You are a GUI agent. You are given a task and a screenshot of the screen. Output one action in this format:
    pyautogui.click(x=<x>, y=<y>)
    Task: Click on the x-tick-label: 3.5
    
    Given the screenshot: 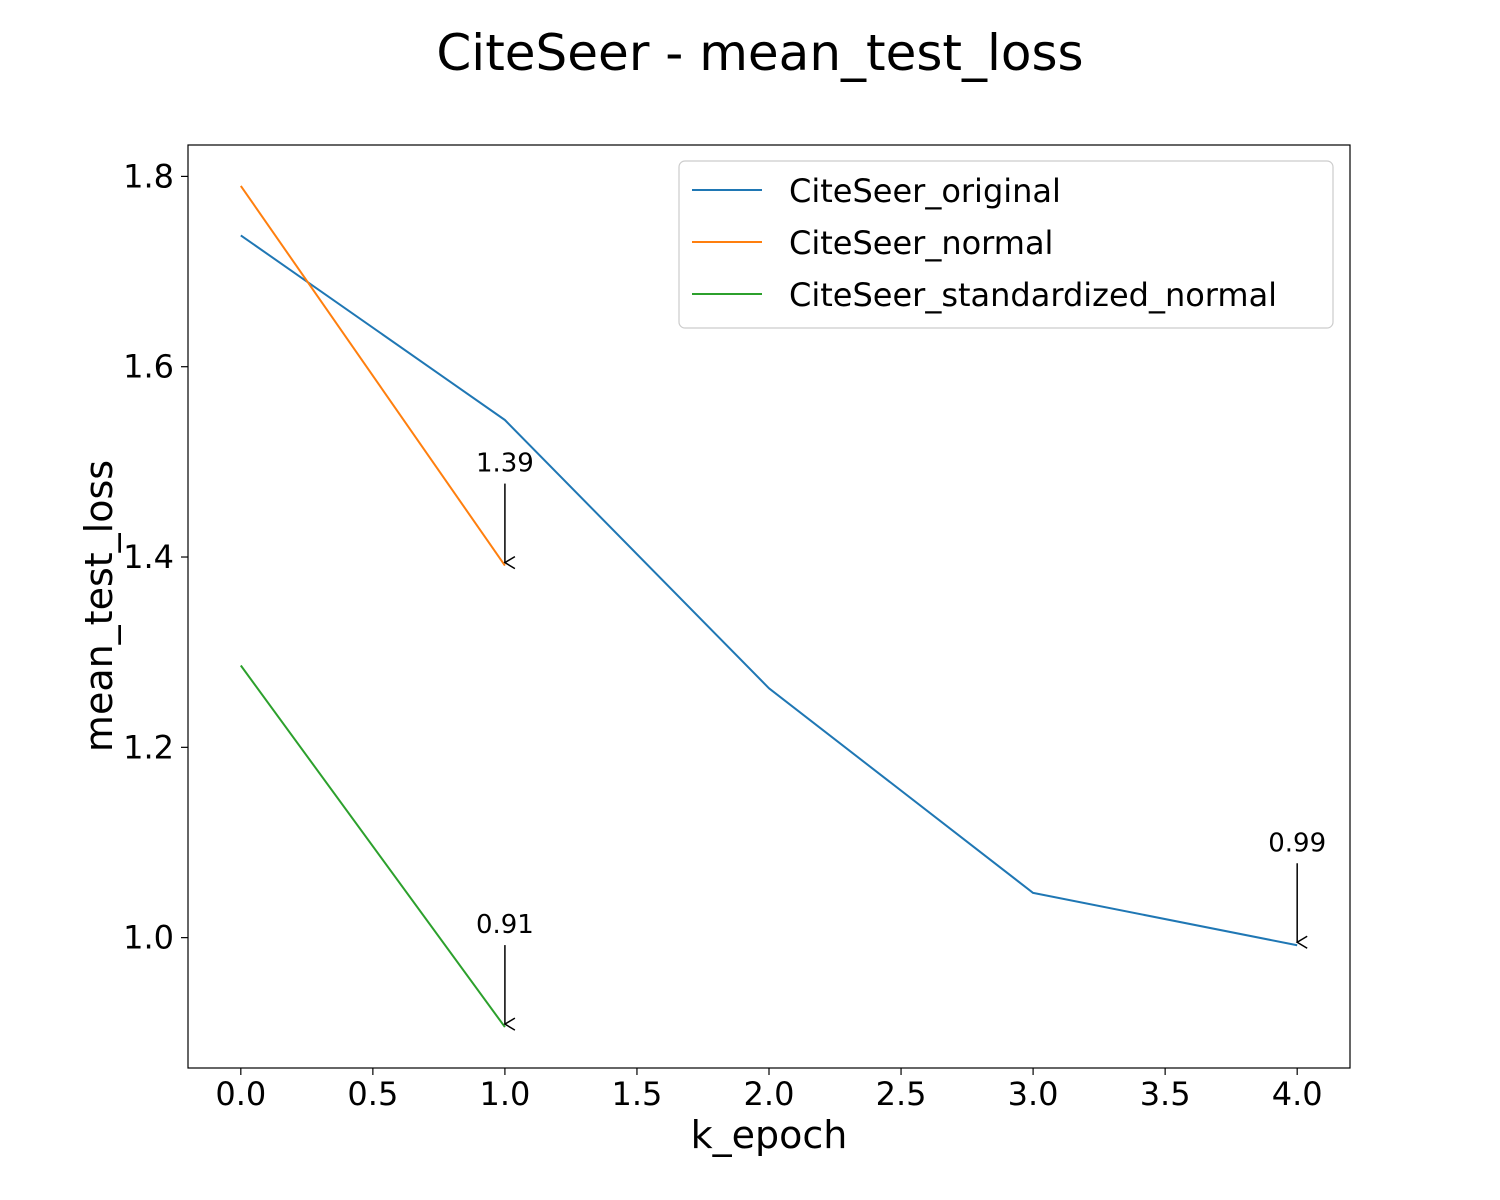 What is the action you would take?
    pyautogui.click(x=1165, y=1094)
    